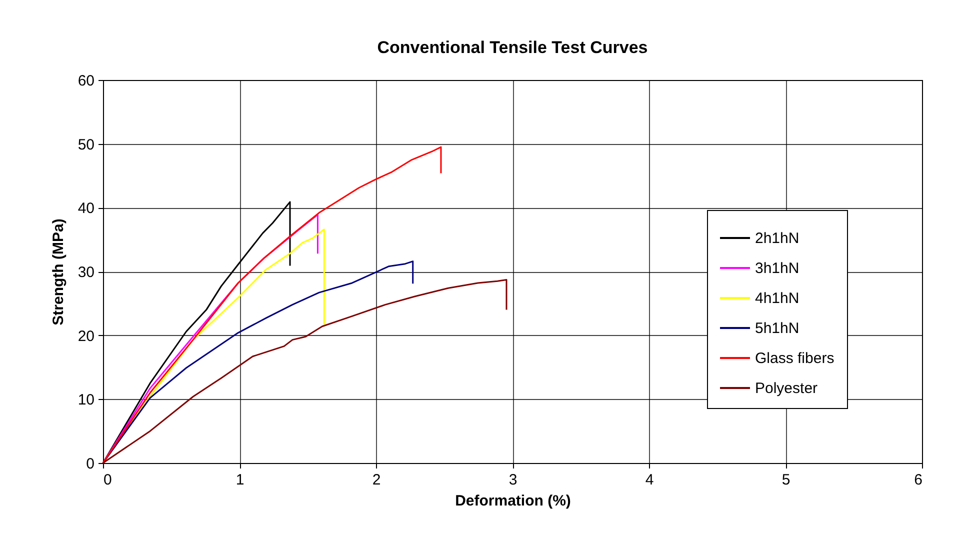  Describe the element at coordinates (777, 268) in the screenshot. I see `legend-label: 3h1hN` at that location.